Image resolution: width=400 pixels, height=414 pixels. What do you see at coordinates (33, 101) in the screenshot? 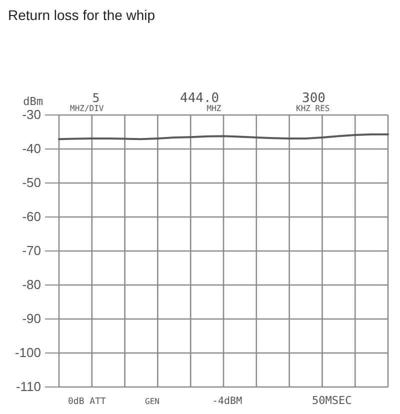
I see `y-axis-title: dBm` at bounding box center [33, 101].